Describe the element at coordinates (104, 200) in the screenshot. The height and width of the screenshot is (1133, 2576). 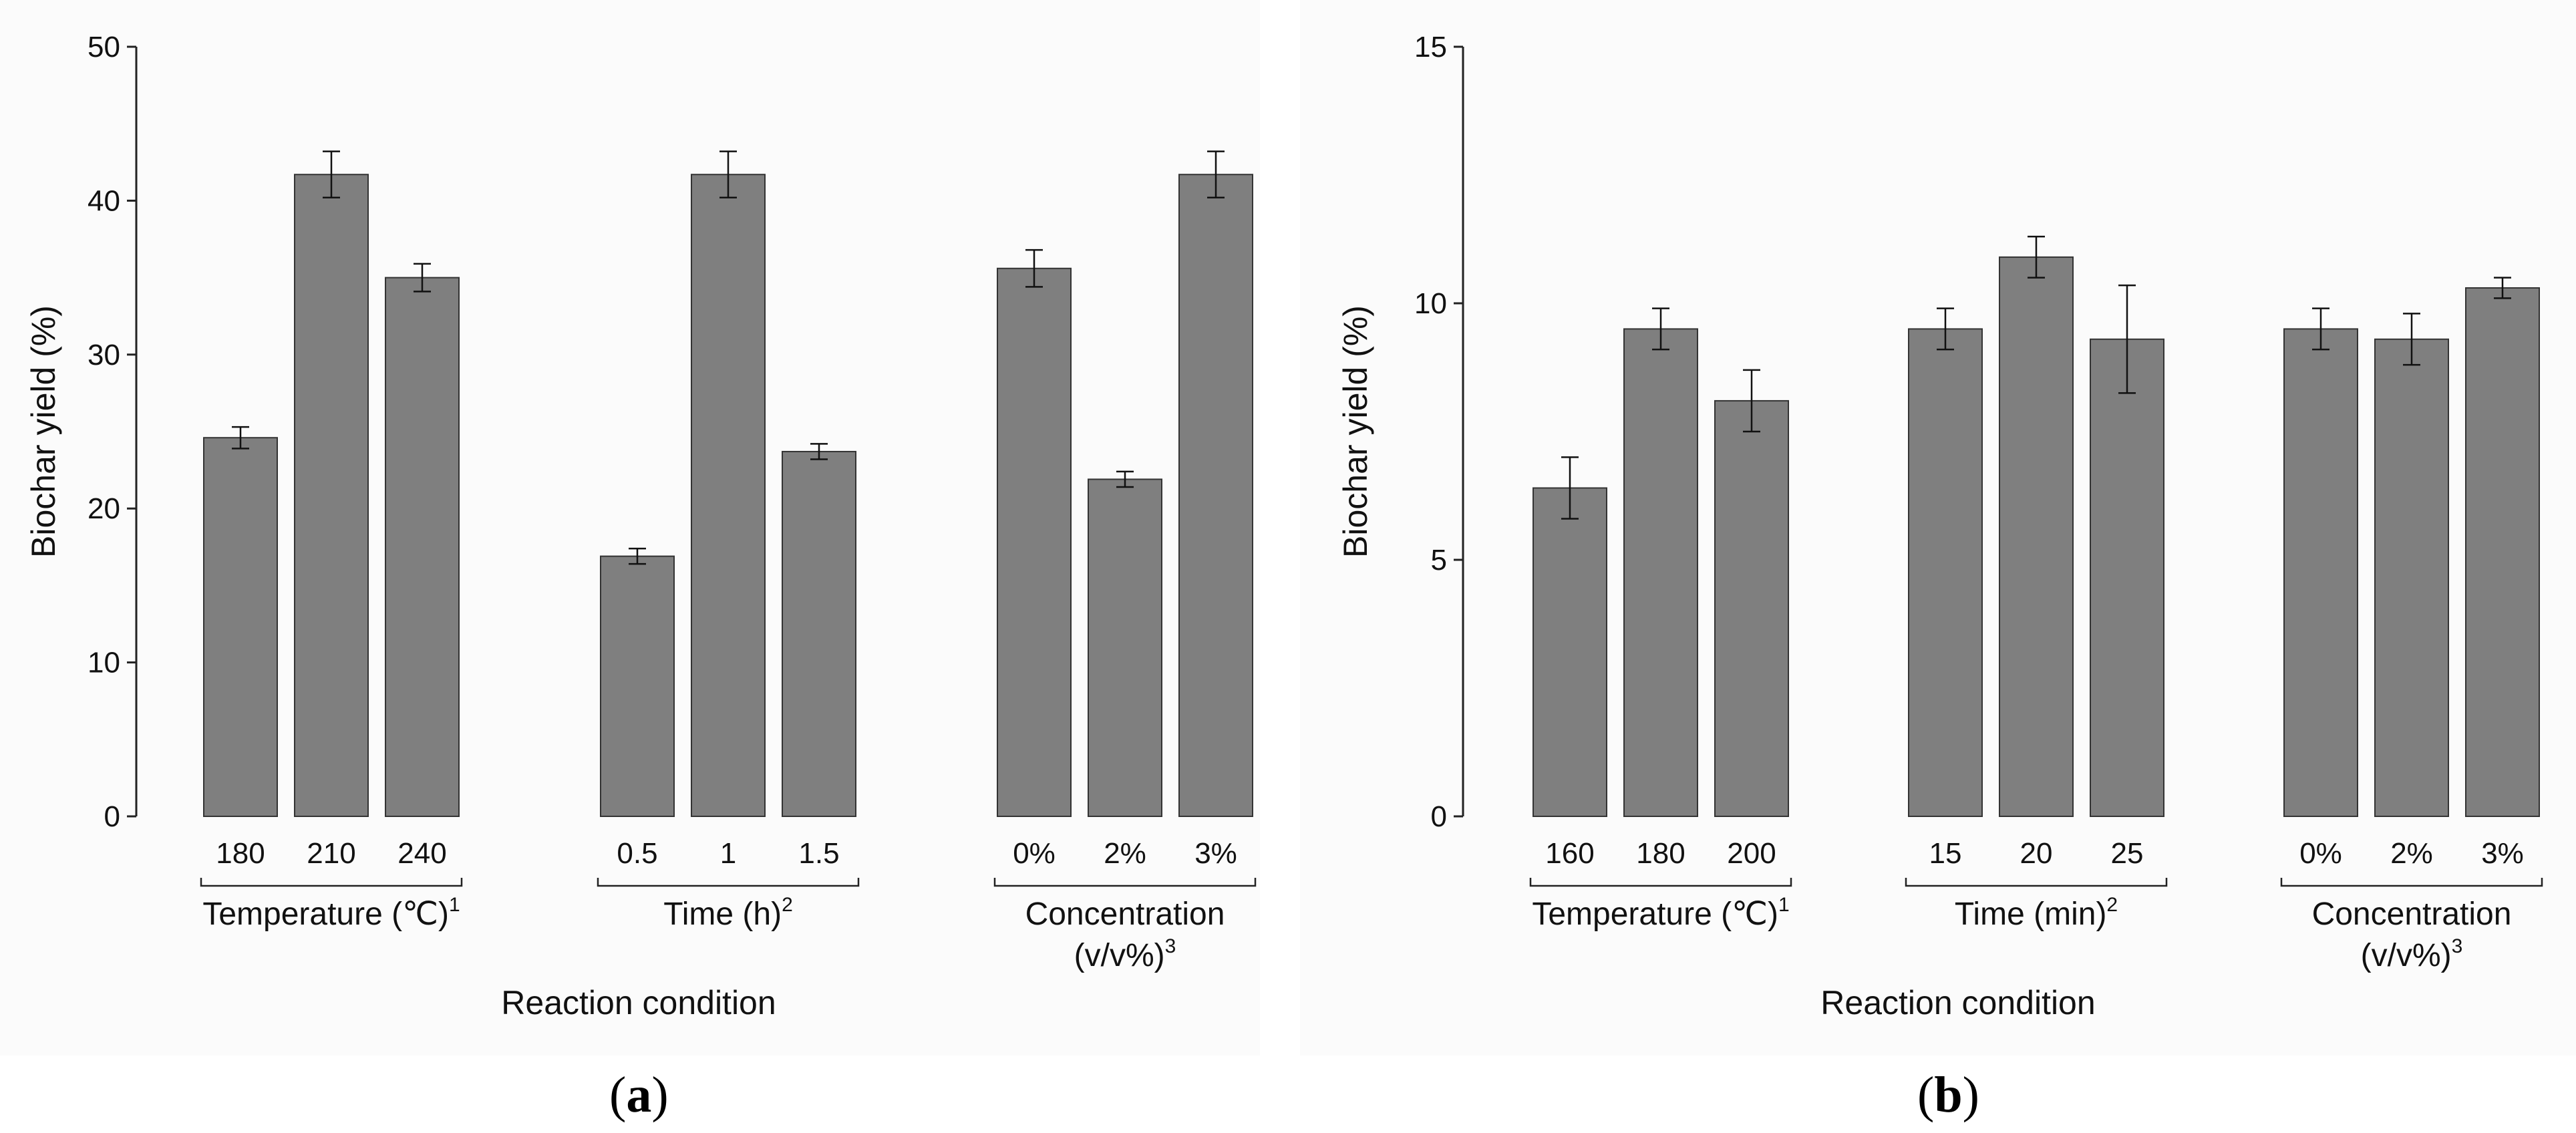
I see `y-tick-label: 40` at that location.